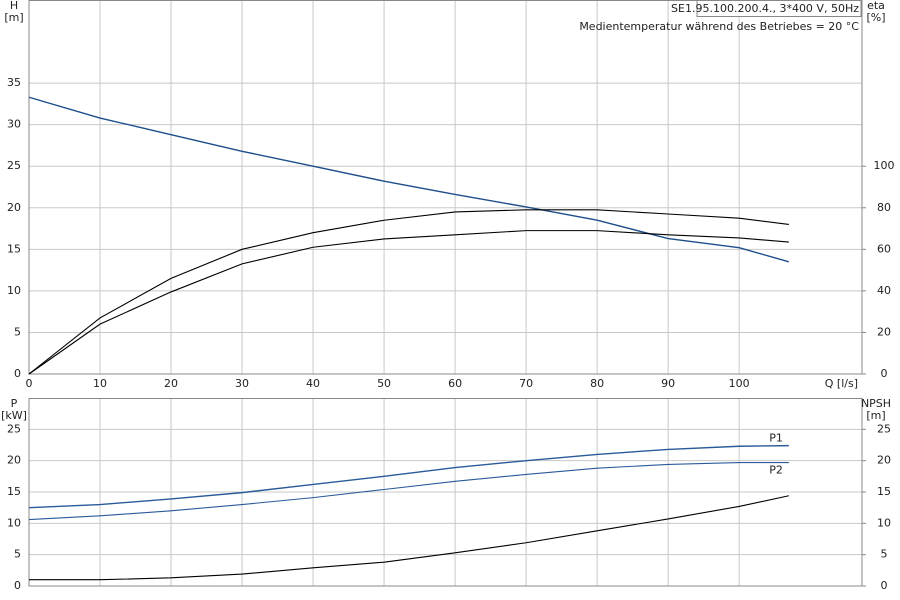 Image resolution: width=900 pixels, height=600 pixels. I want to click on x-axis-label: Q [l/s], so click(841, 383).